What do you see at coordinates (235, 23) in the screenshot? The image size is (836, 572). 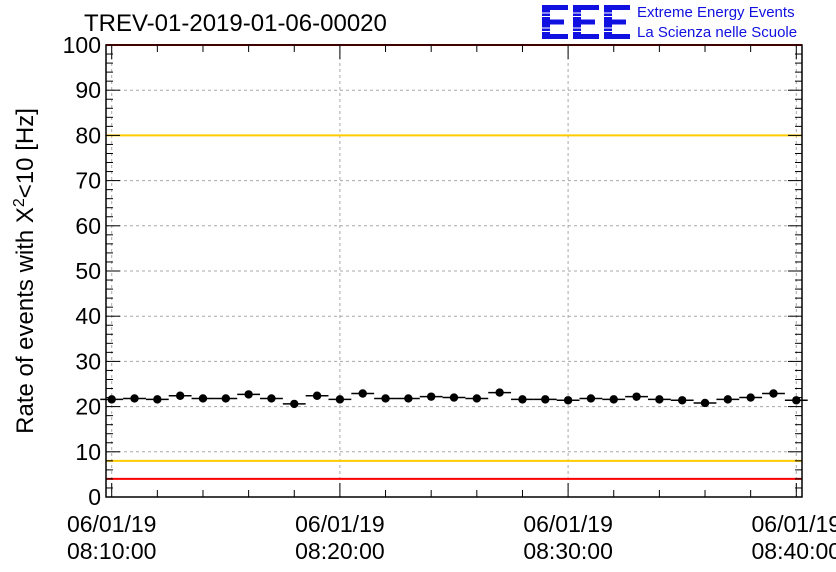 I see `chart-title: TREV-01-2019-01-06-00020` at bounding box center [235, 23].